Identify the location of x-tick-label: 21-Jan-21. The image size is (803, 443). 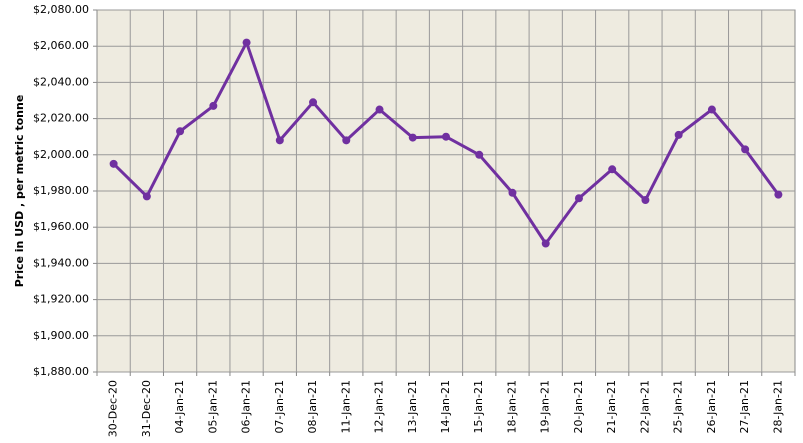
(611, 407).